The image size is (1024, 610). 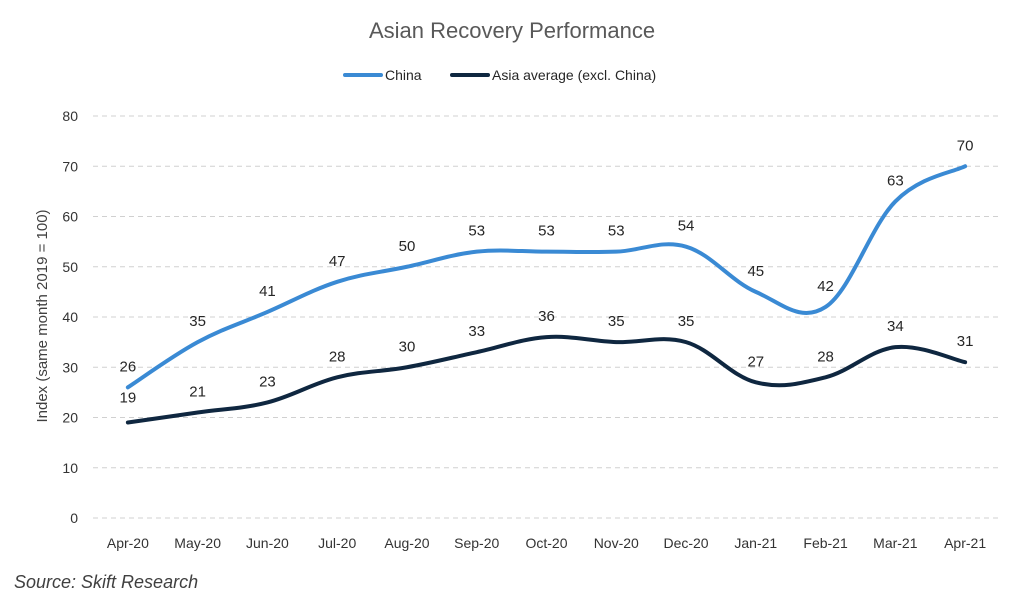 What do you see at coordinates (546, 379) in the screenshot?
I see `series-line-asia-average` at bounding box center [546, 379].